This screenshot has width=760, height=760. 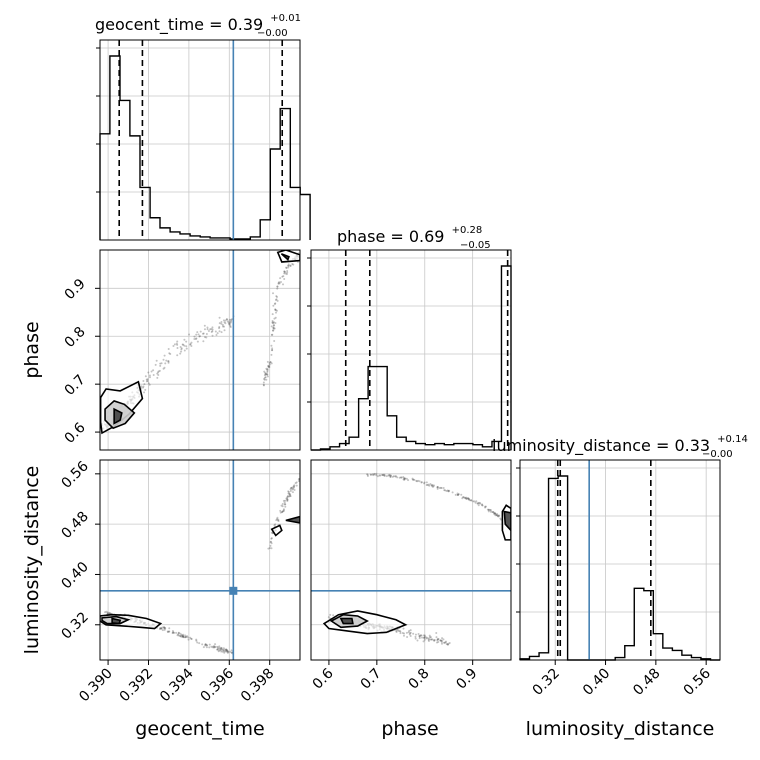 I want to click on xtick-label-geocent-time-2: 0.394, so click(x=177, y=685).